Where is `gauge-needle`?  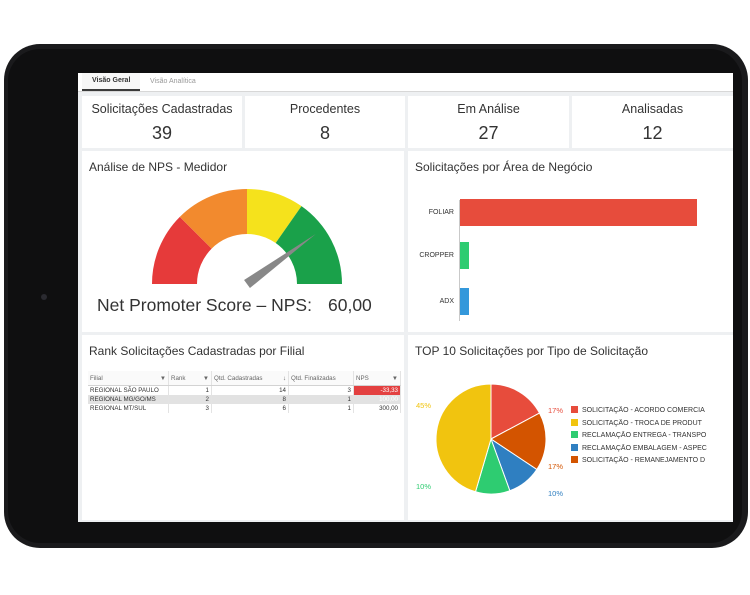
gauge-needle is located at coordinates (280, 261).